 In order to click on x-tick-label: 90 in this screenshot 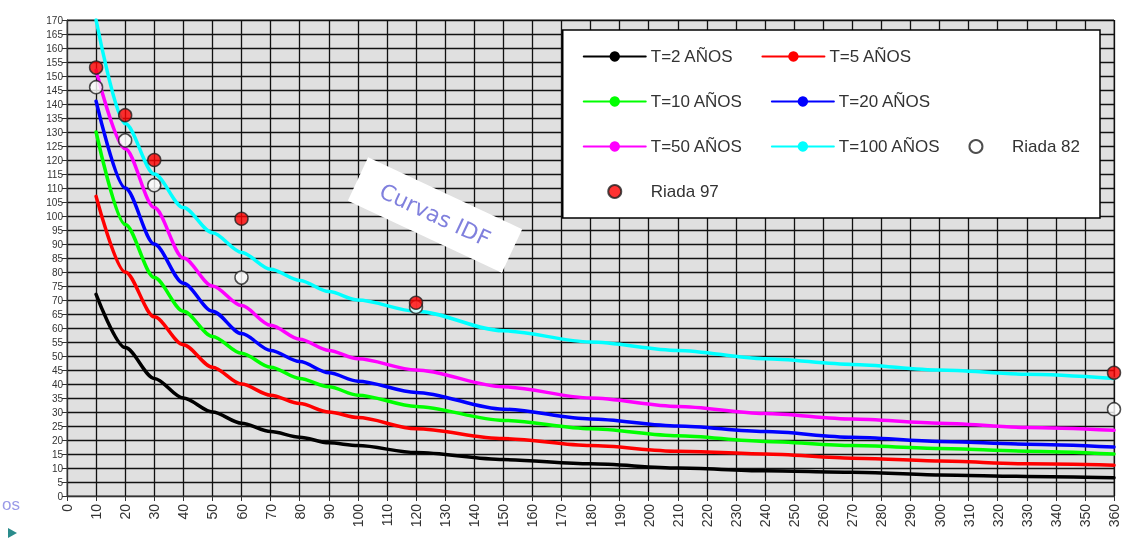, I will do `click(328, 511)`.